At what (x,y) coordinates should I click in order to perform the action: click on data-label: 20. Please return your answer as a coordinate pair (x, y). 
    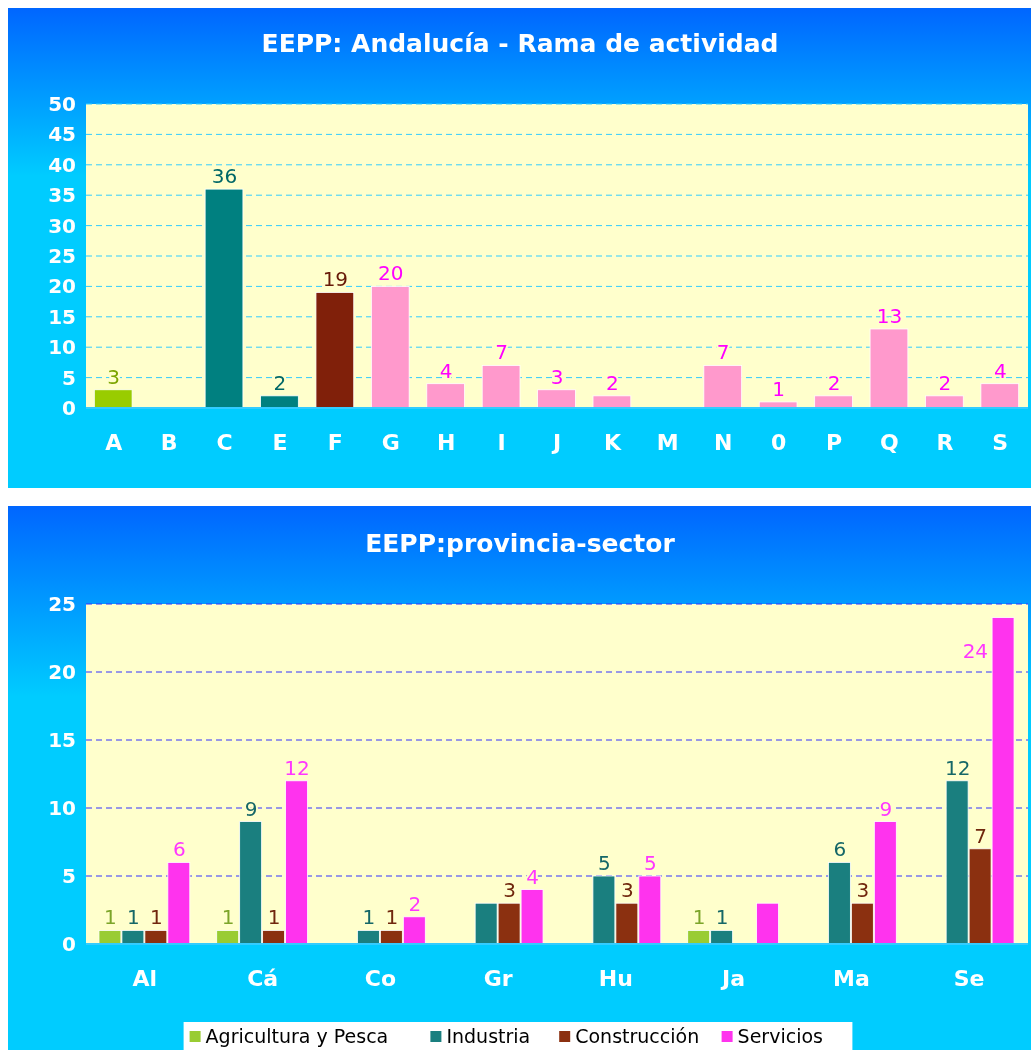
    Looking at the image, I should click on (391, 273).